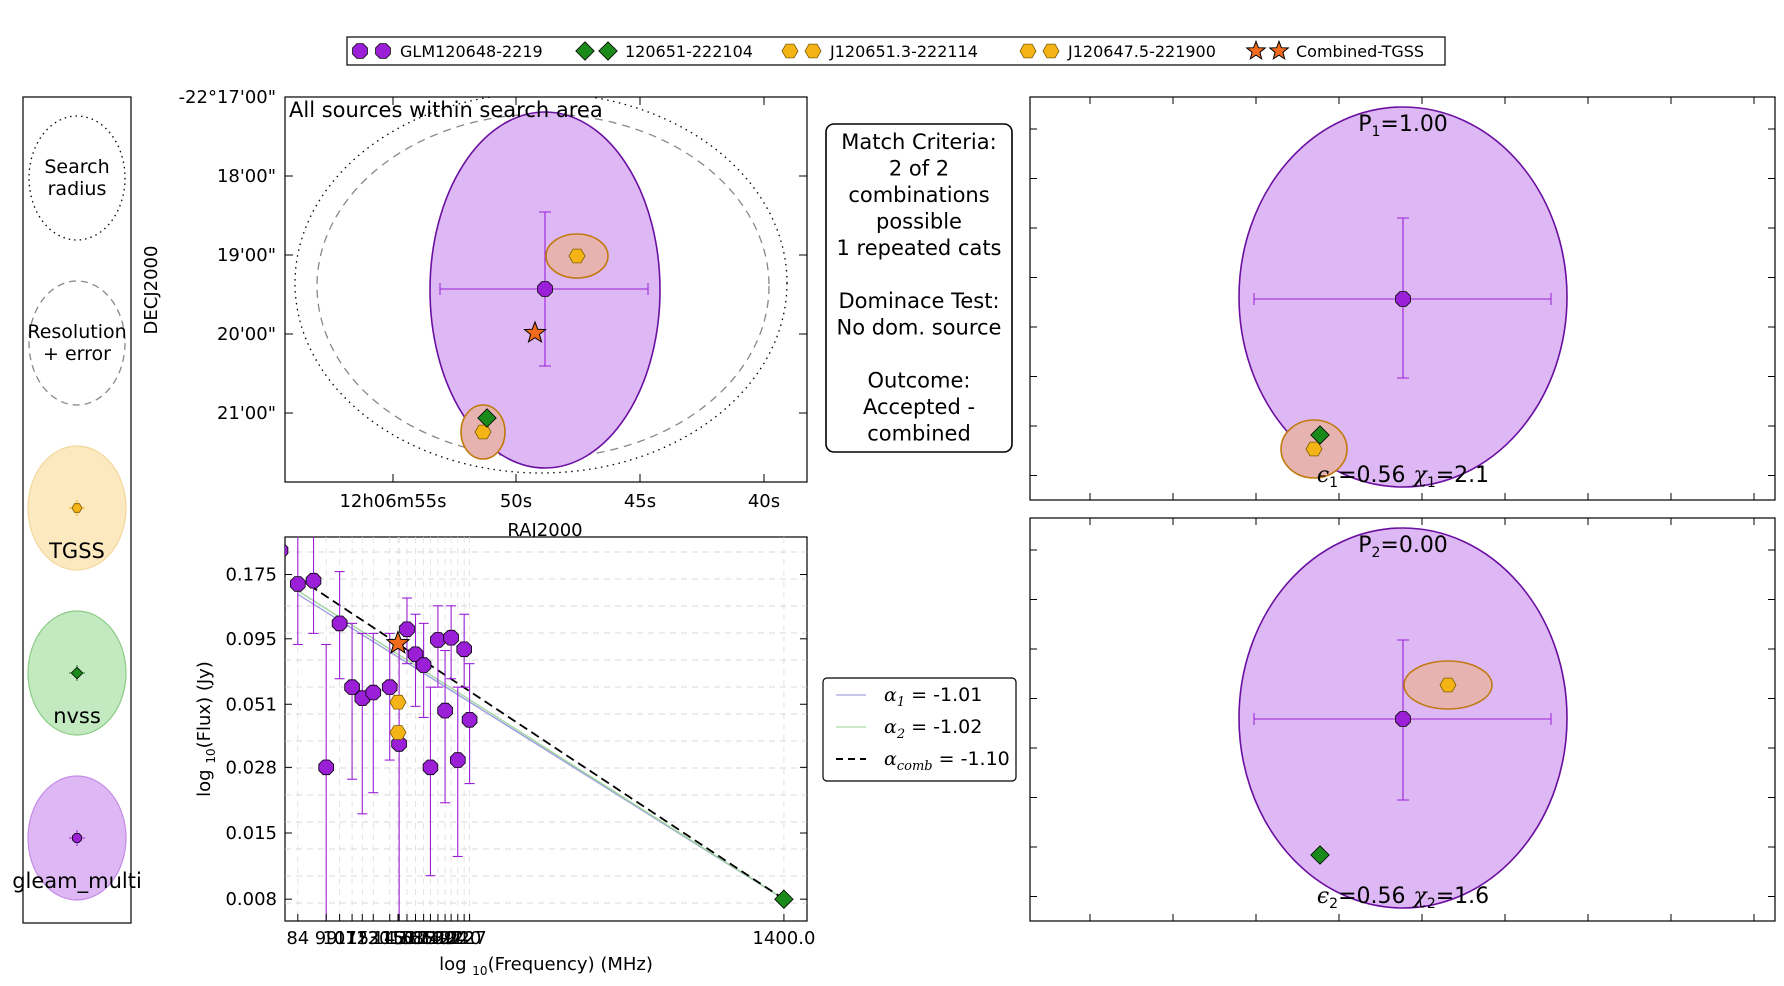 The height and width of the screenshot is (986, 1784). Describe the element at coordinates (415, 938) in the screenshot. I see `sed-xtick-label-10: 166` at that location.